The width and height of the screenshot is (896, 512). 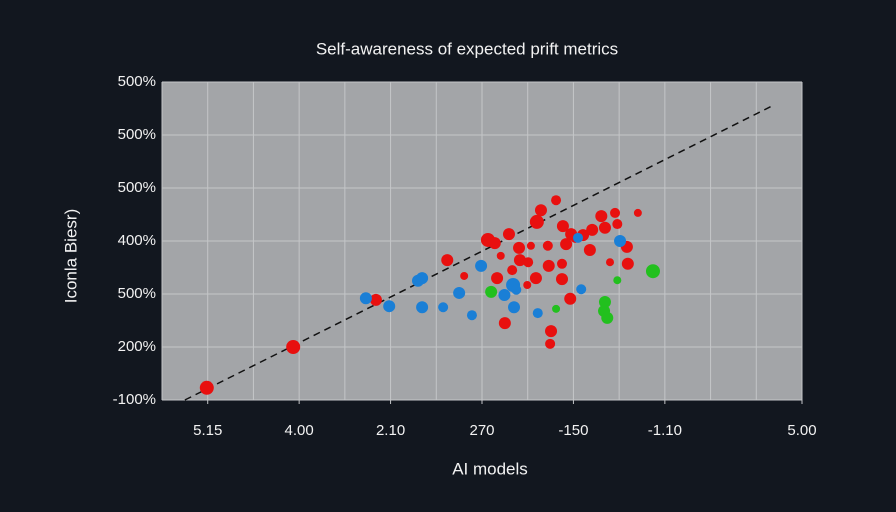 What do you see at coordinates (299, 430) in the screenshot?
I see `x-tick-label: 4.00` at bounding box center [299, 430].